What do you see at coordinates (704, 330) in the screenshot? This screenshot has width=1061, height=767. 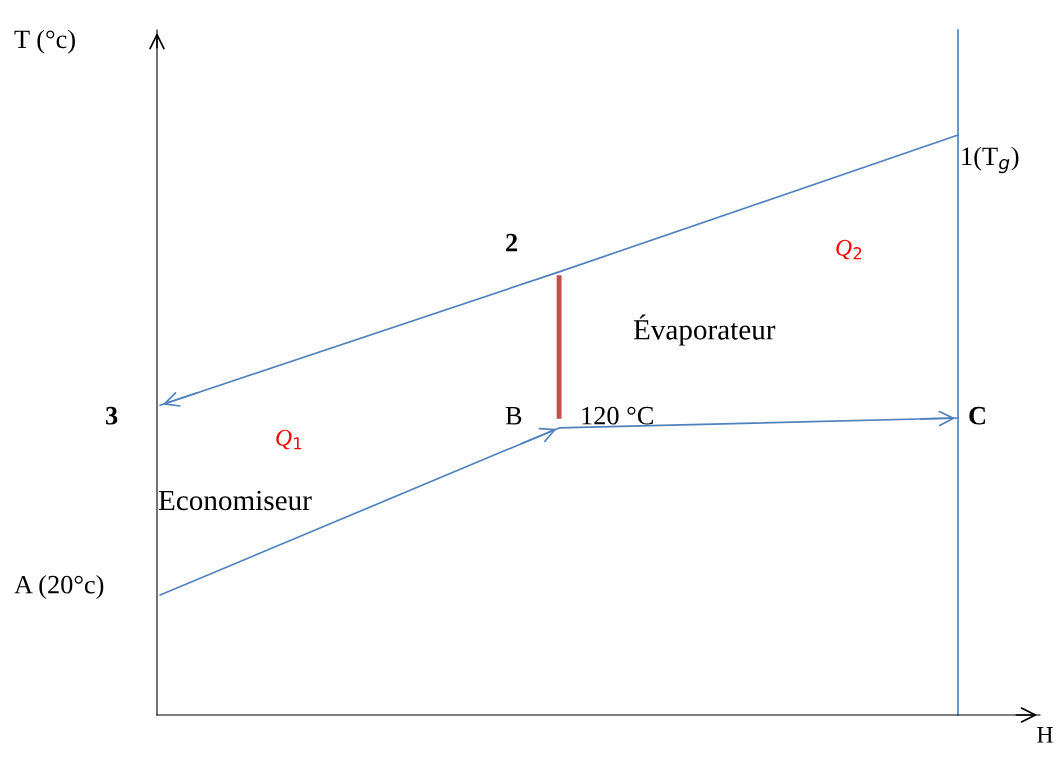 I see `annotation: Évaporateur` at bounding box center [704, 330].